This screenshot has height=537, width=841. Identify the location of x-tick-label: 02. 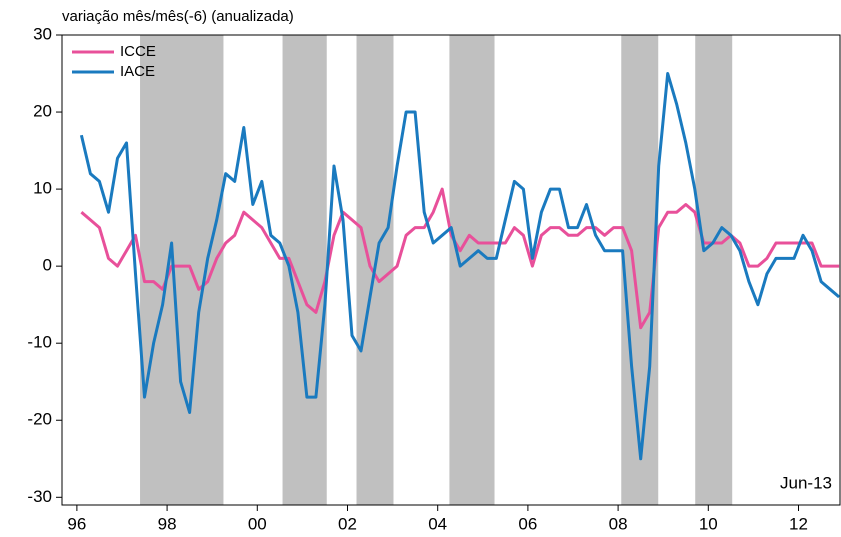
(347, 523).